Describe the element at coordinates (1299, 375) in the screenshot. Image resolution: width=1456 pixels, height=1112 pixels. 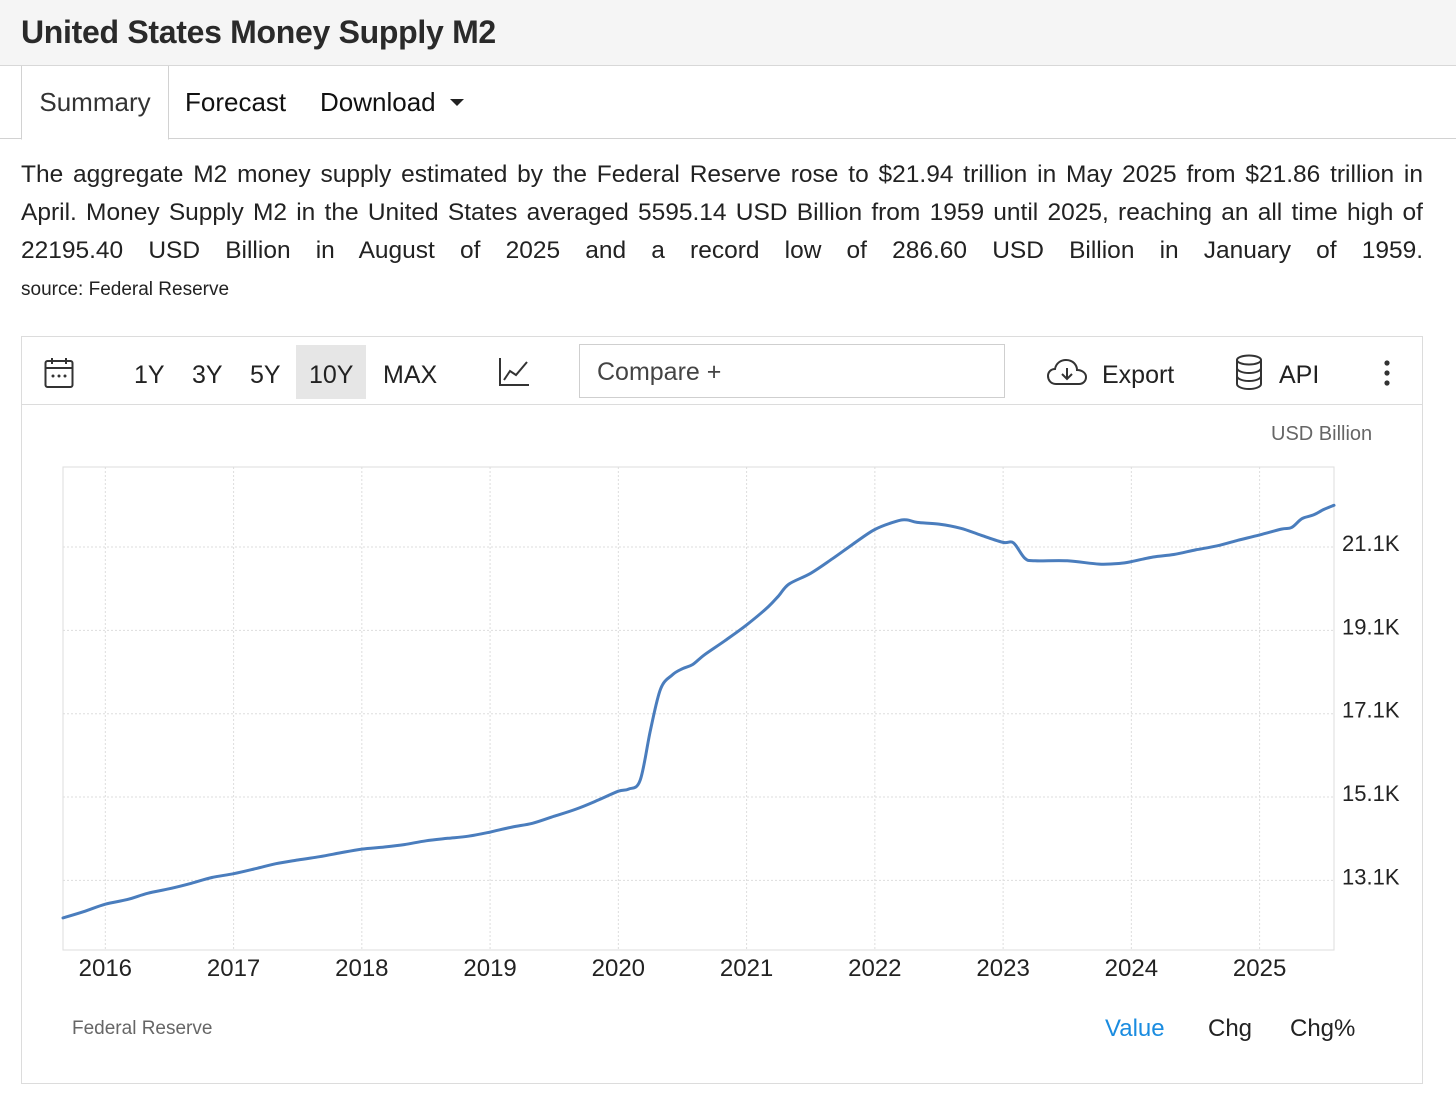
I see `api-button: API` at that location.